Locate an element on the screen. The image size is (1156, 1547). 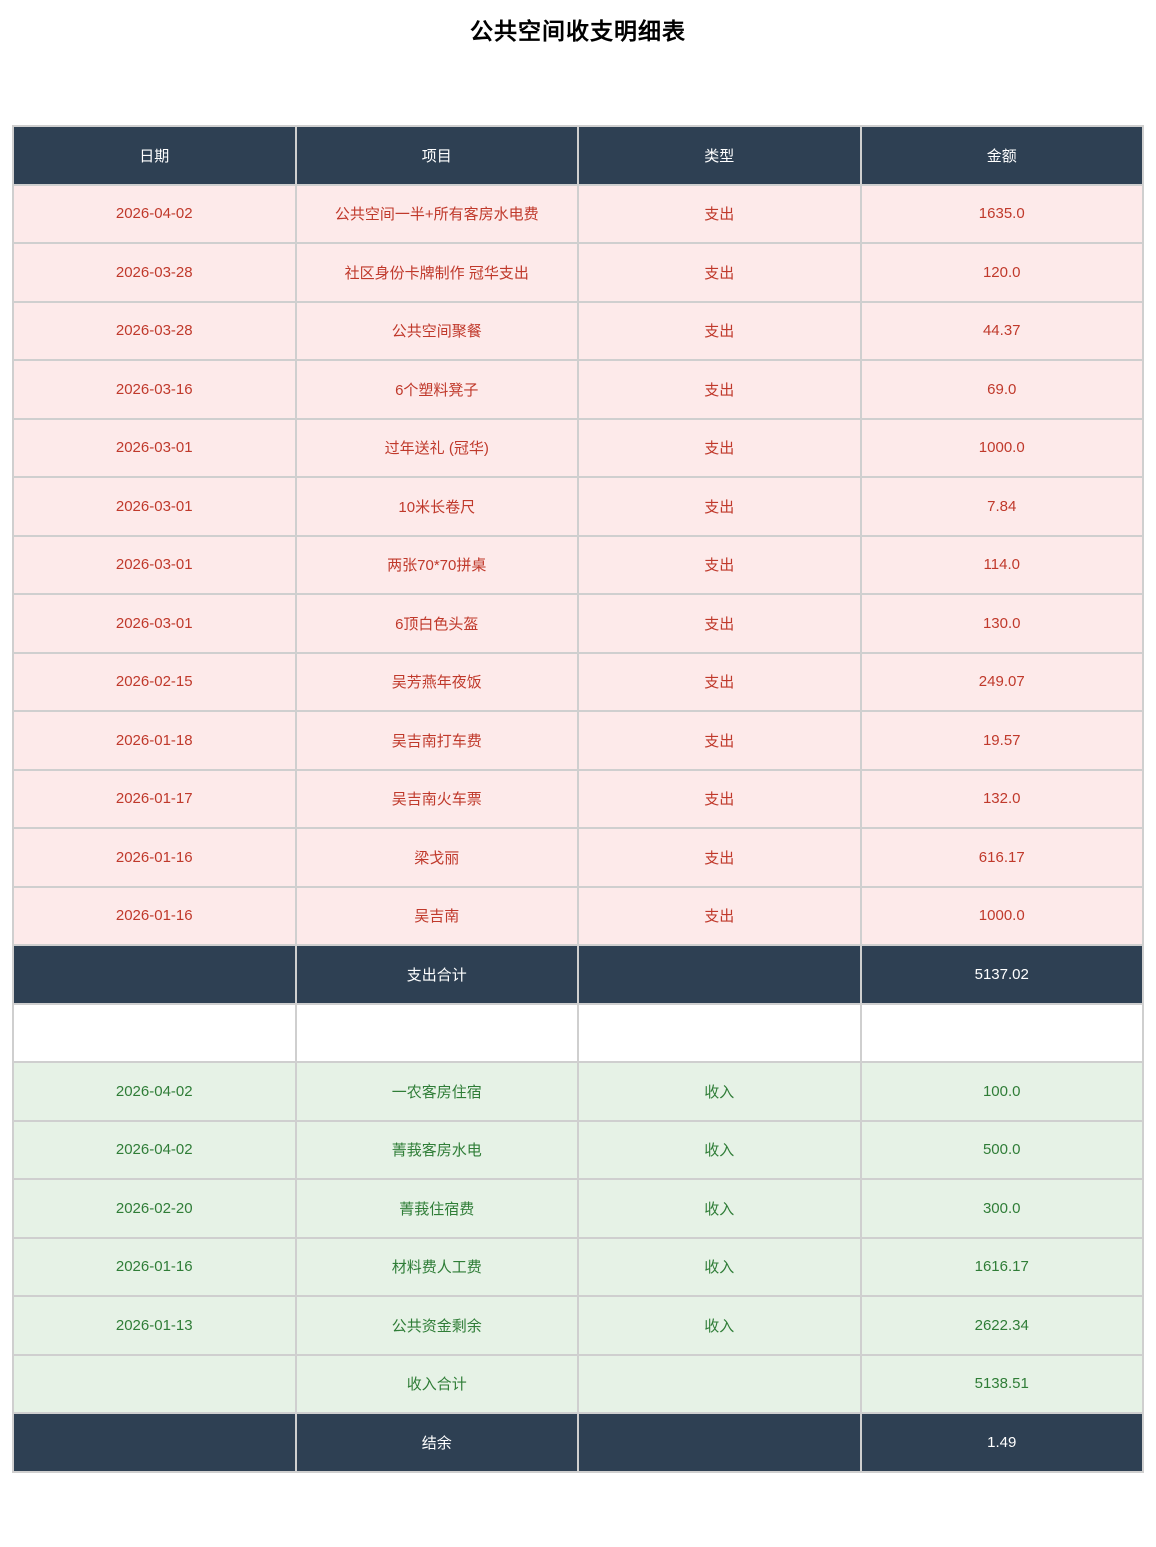
cell-item: 6个塑料凳子 is located at coordinates (436, 389).